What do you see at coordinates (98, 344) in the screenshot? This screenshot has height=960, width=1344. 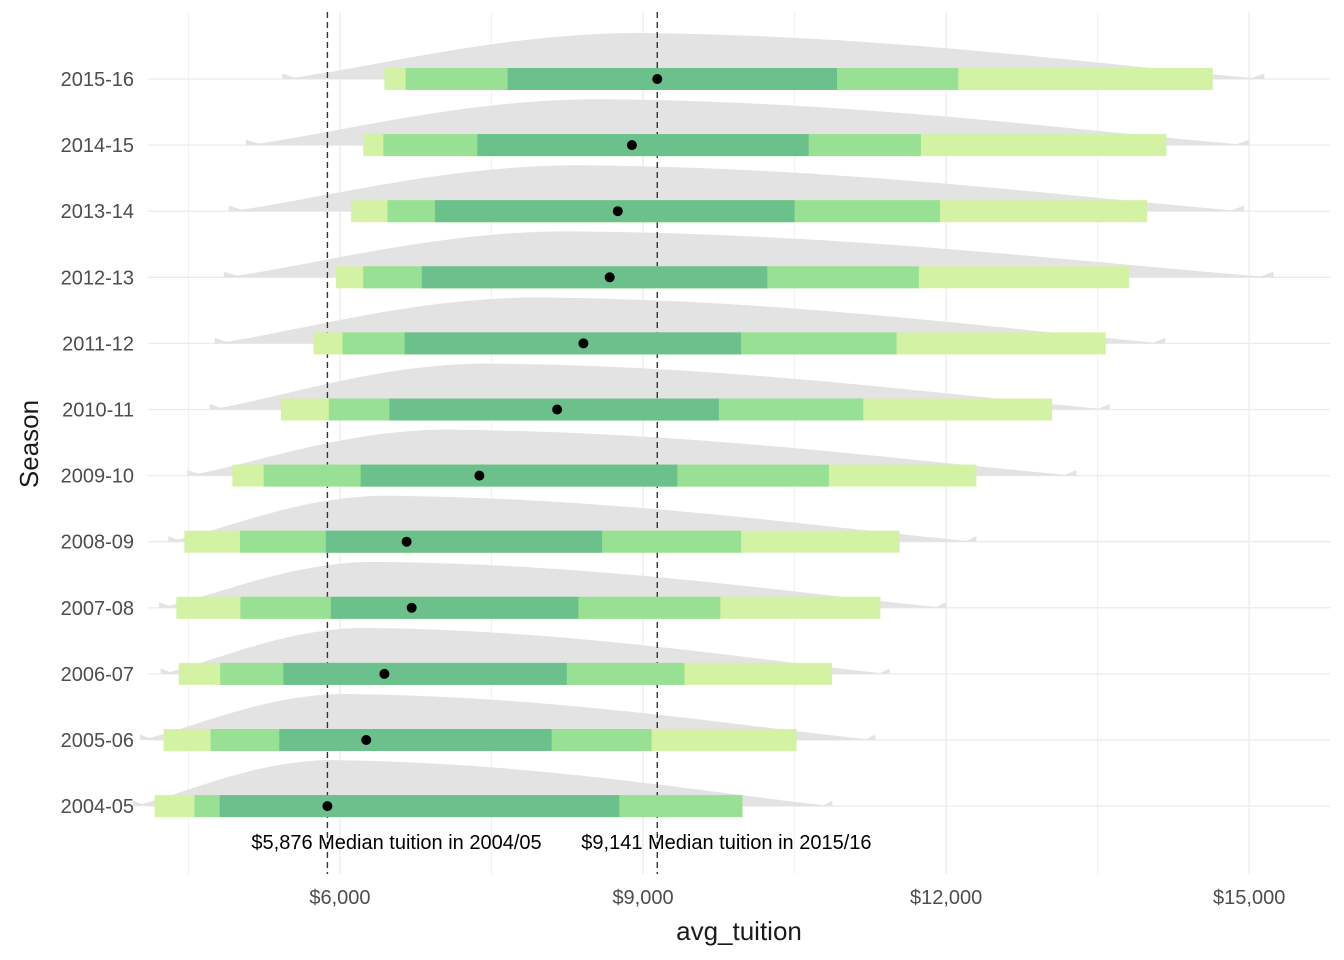 I see `y-tick-label: 2011-12` at bounding box center [98, 344].